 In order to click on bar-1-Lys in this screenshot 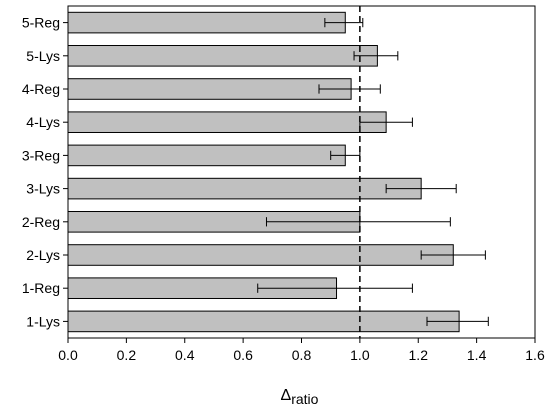, I will do `click(263, 321)`.